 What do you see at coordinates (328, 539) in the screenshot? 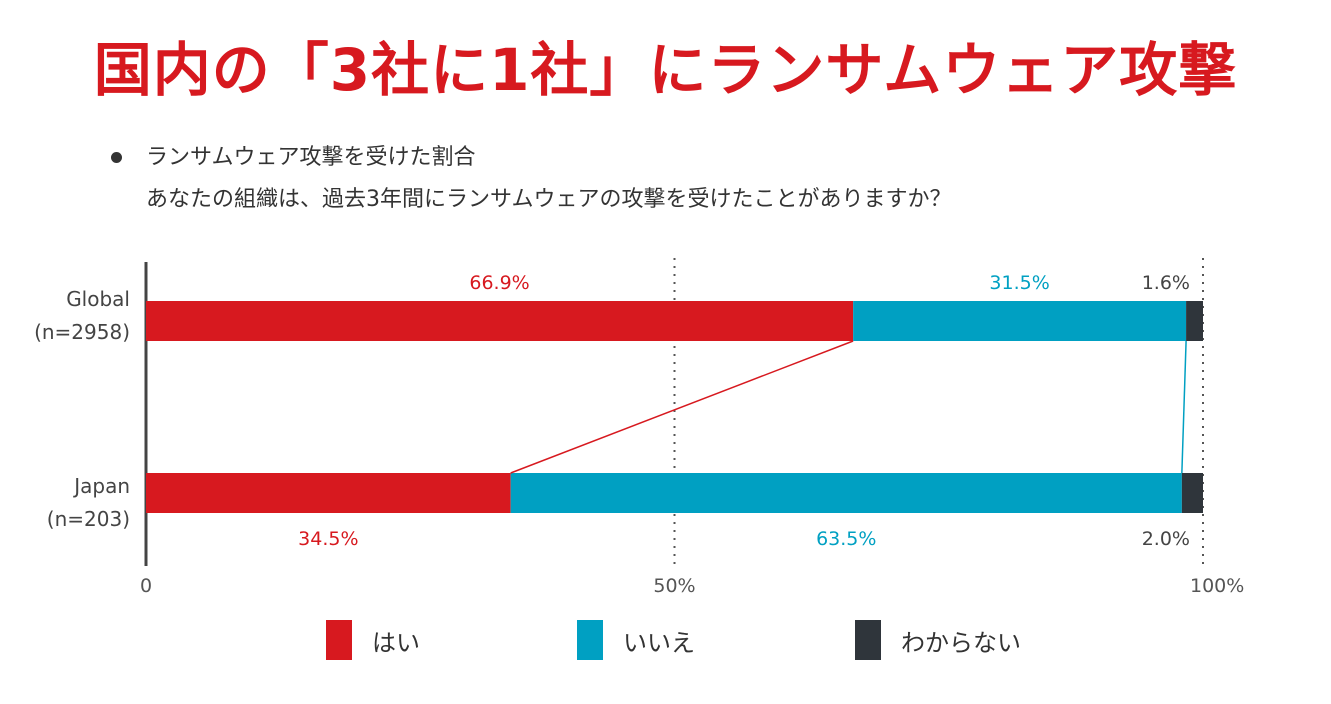
I see `data-label-1-0: 34.5%` at bounding box center [328, 539].